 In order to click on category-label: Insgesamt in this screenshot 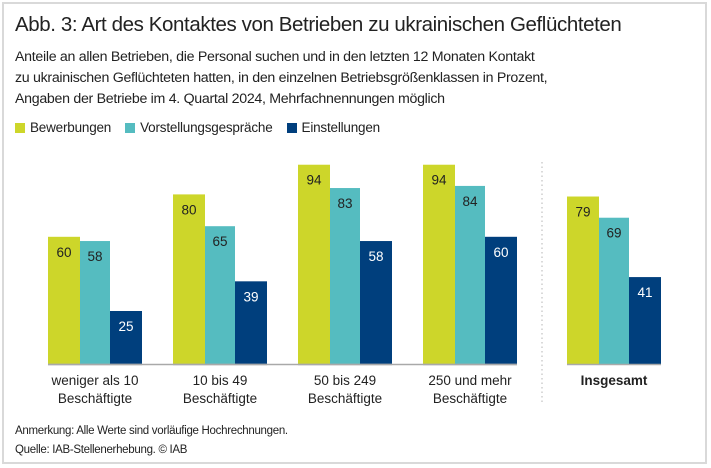, I will do `click(614, 380)`.